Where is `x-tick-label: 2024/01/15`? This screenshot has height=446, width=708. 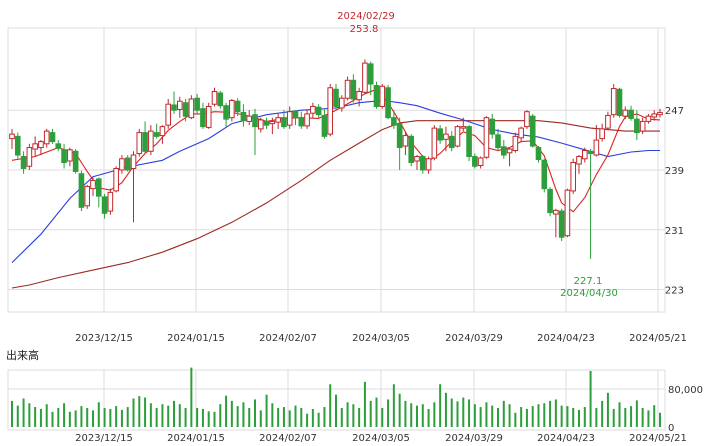 x-tick-label: 2024/01/15 is located at coordinates (196, 338).